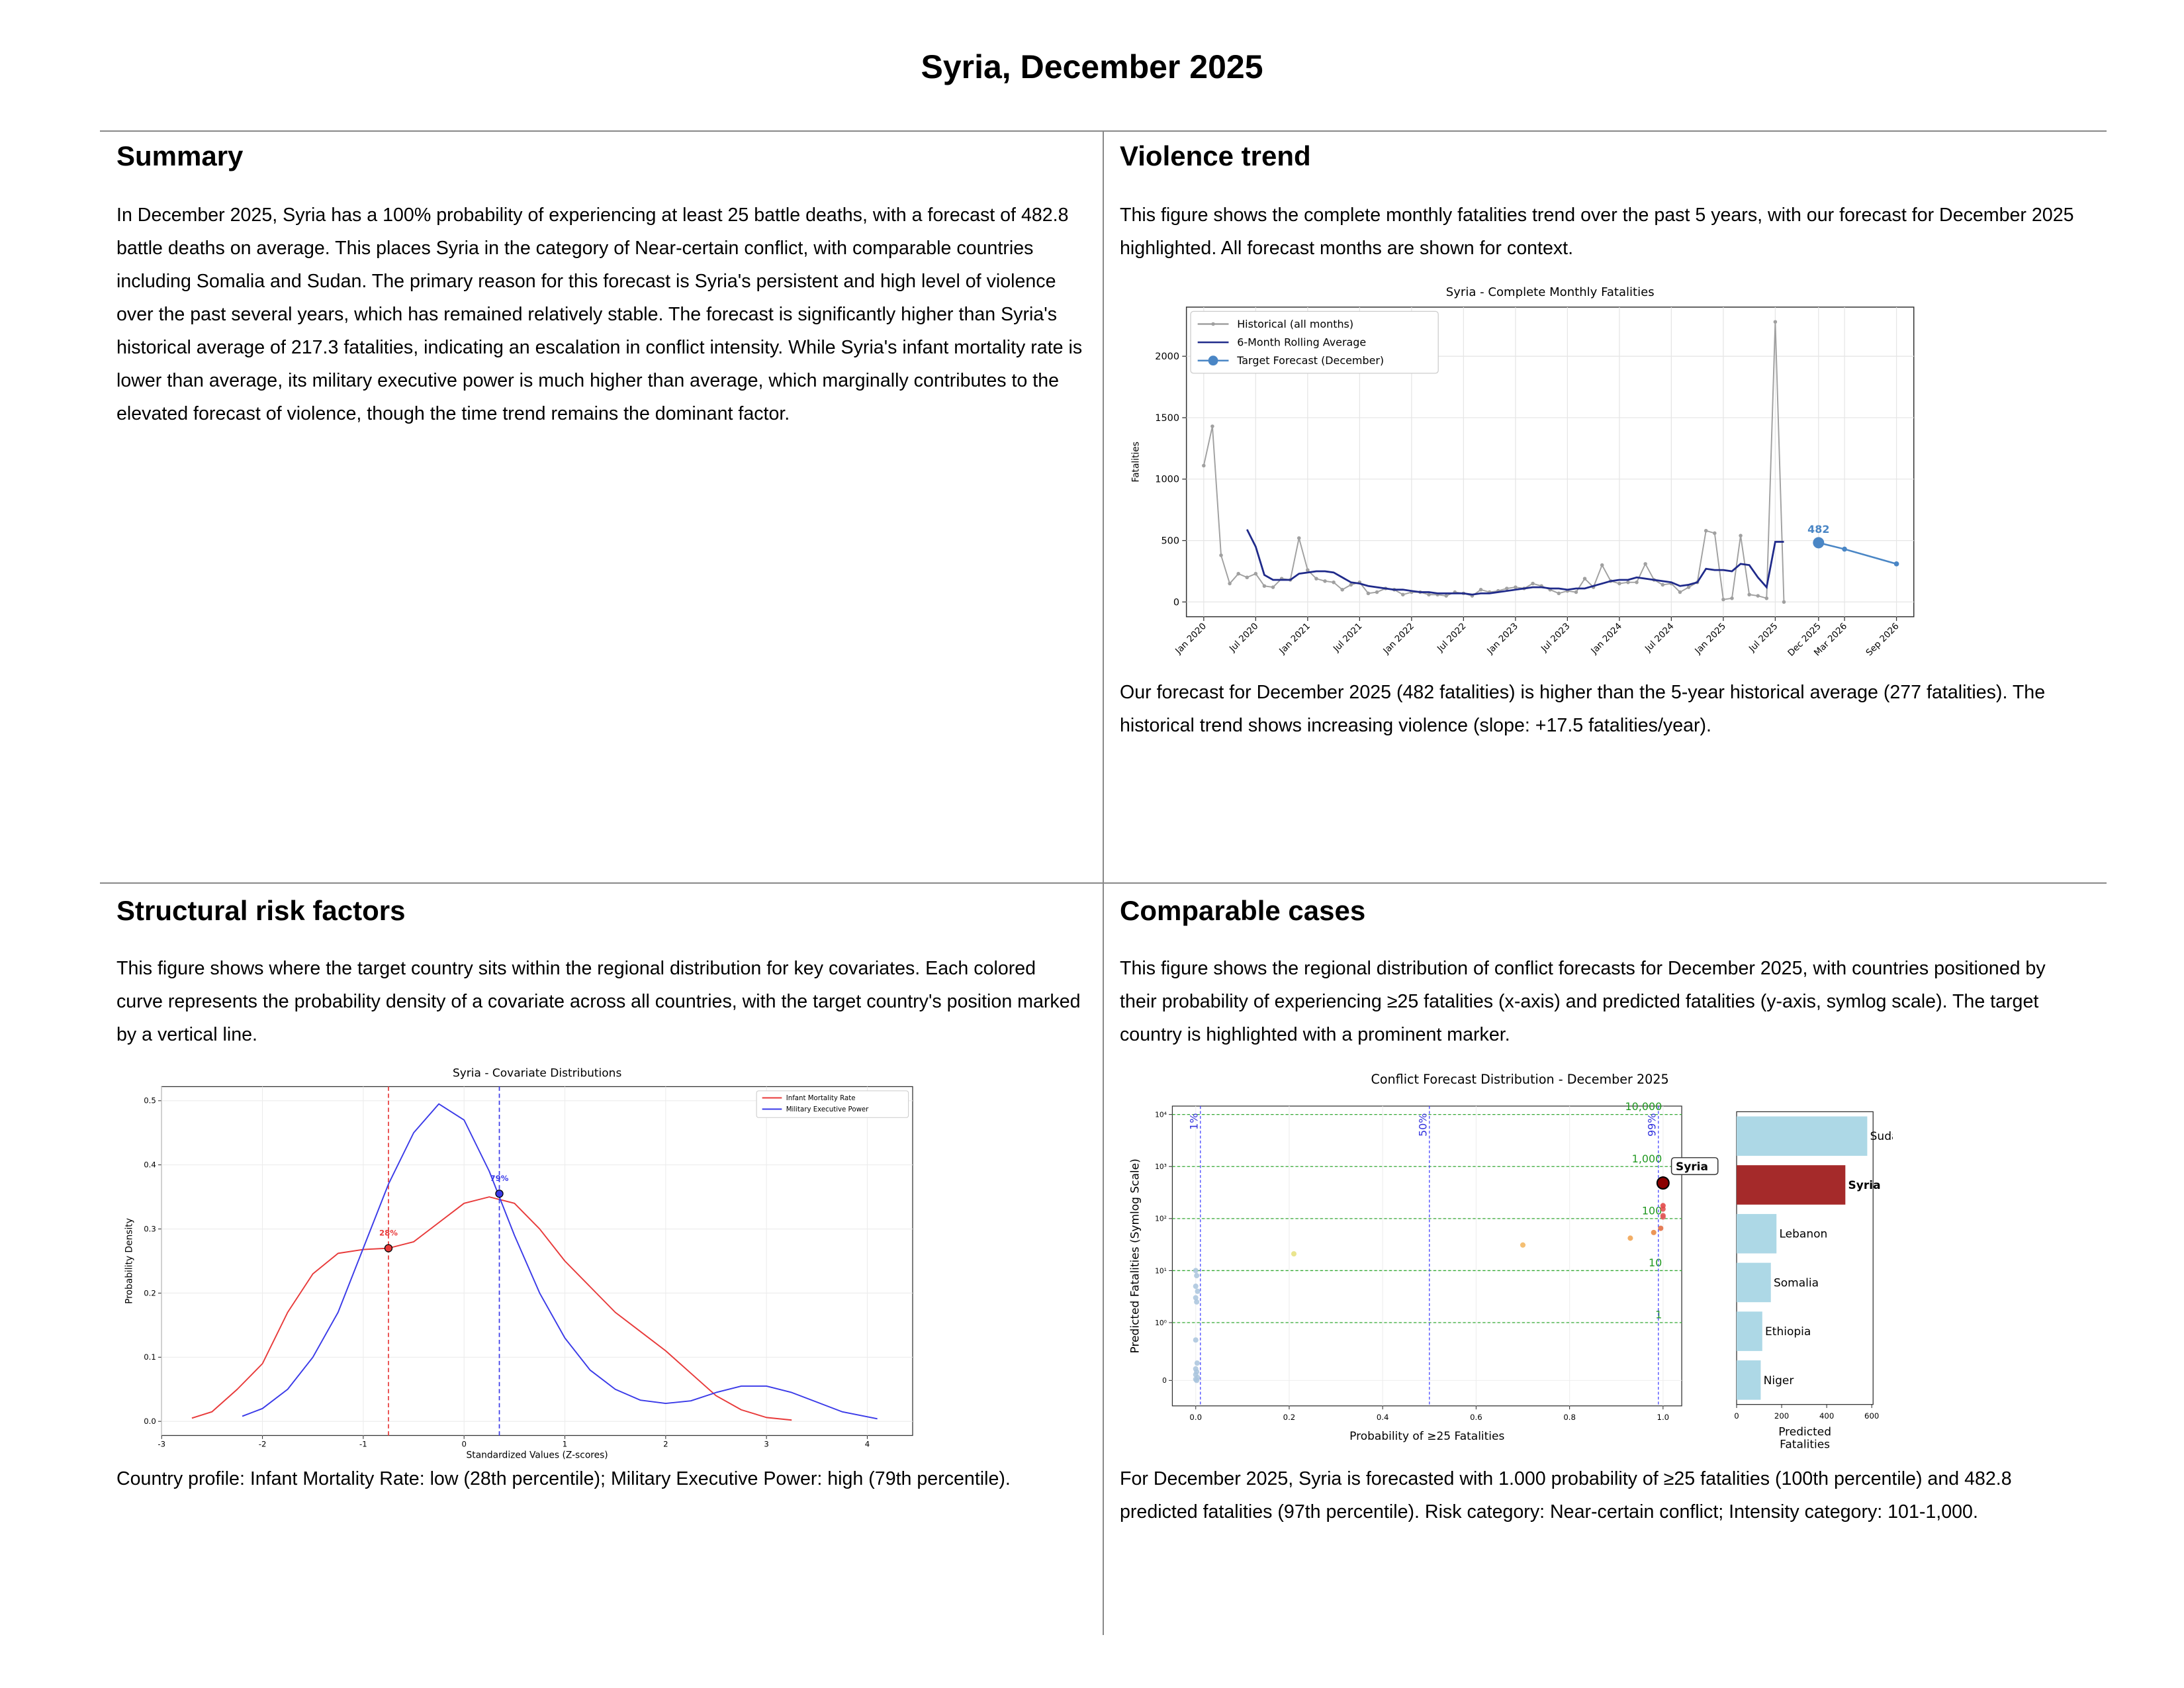 The height and width of the screenshot is (1688, 2184). I want to click on y-tick-label: 0.4, so click(150, 1165).